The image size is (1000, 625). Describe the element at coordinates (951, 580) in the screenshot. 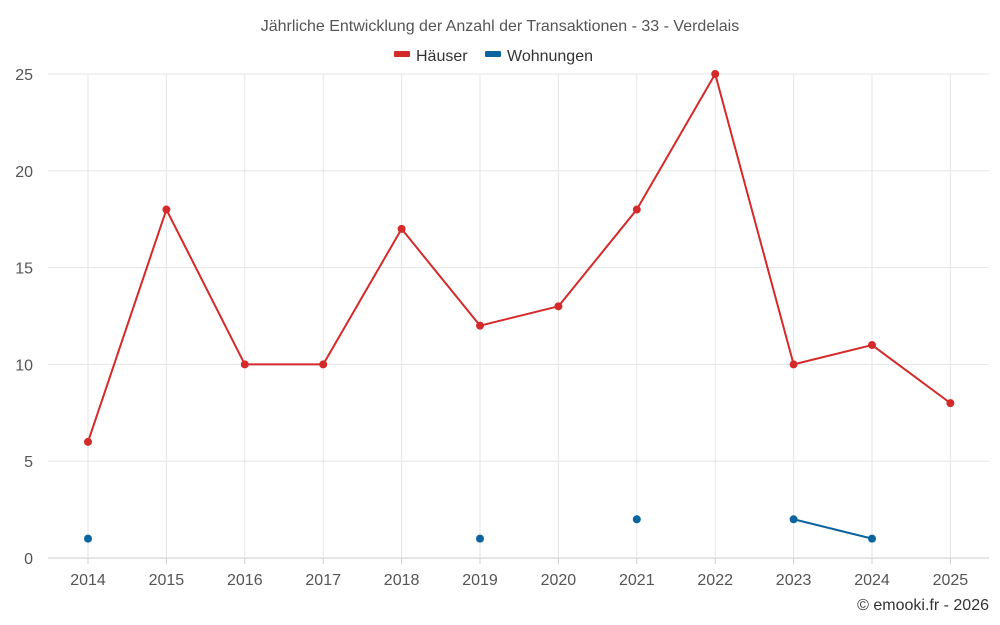

I see `x-tick-label: 2025` at that location.